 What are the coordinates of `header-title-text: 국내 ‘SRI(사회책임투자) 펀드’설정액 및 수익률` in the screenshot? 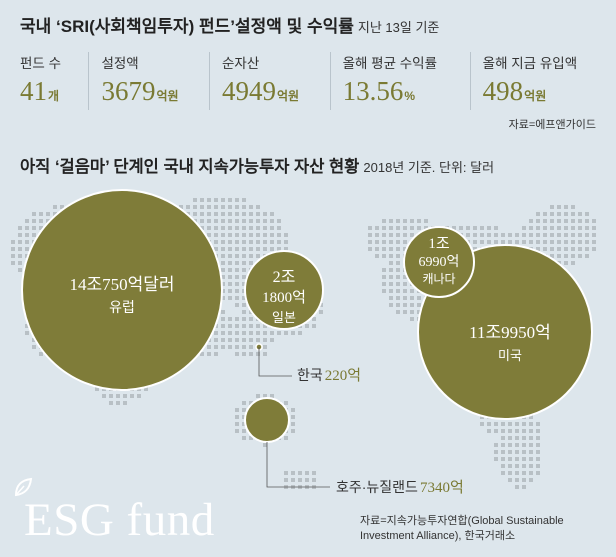 It's located at (187, 26).